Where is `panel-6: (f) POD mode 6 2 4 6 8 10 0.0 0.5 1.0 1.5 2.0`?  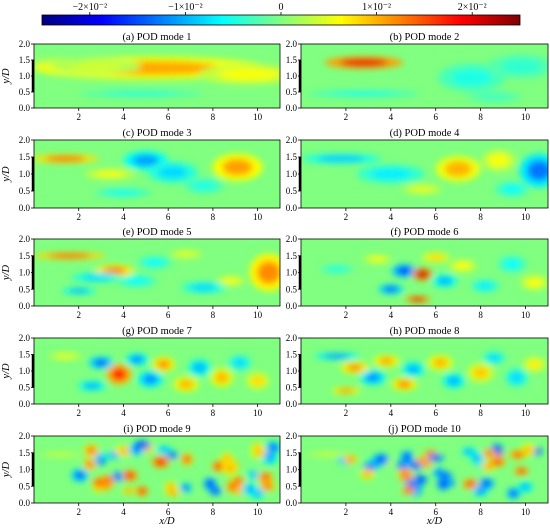 panel-6: (f) POD mode 6 2 4 6 8 10 0.0 0.5 1.0 1.5 2.0 is located at coordinates (417, 273).